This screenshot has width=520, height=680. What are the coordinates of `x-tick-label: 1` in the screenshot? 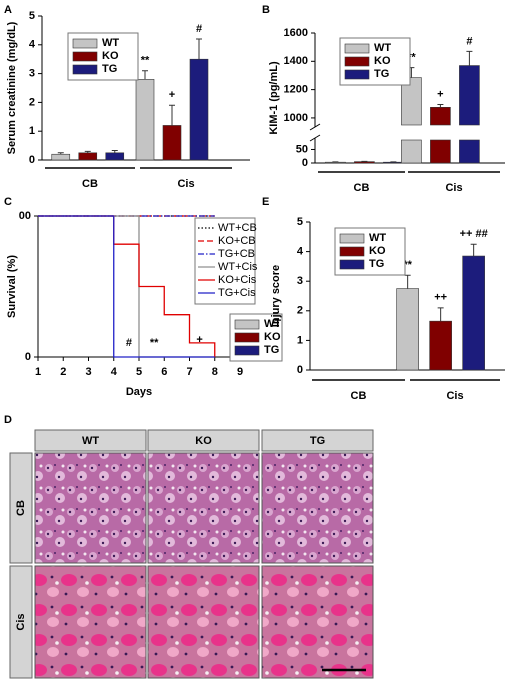 It's located at (38, 372).